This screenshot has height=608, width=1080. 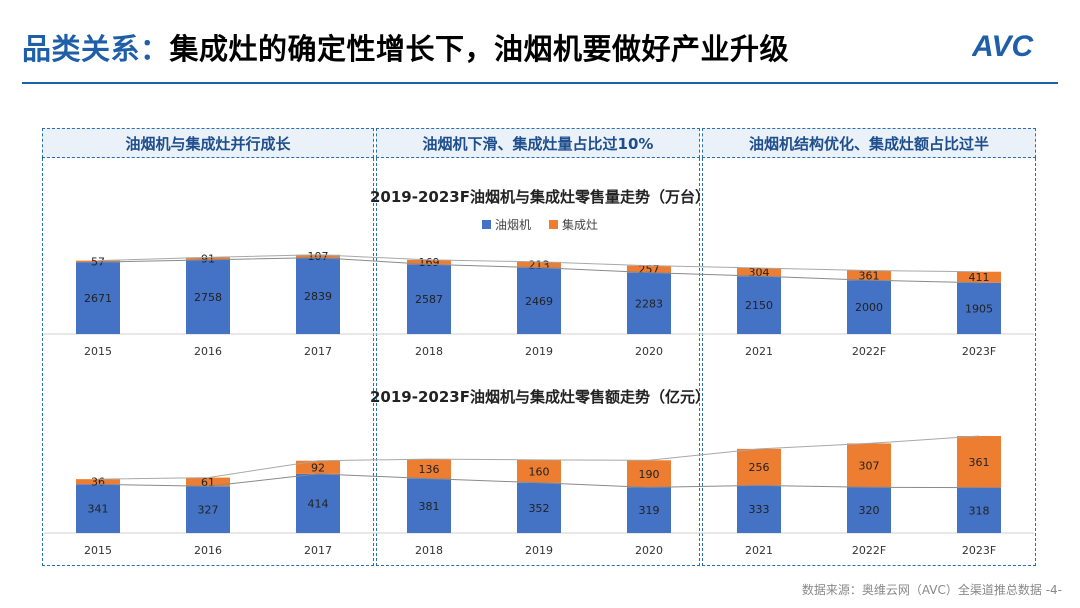 I want to click on value-bar-hood-2019, so click(x=539, y=507).